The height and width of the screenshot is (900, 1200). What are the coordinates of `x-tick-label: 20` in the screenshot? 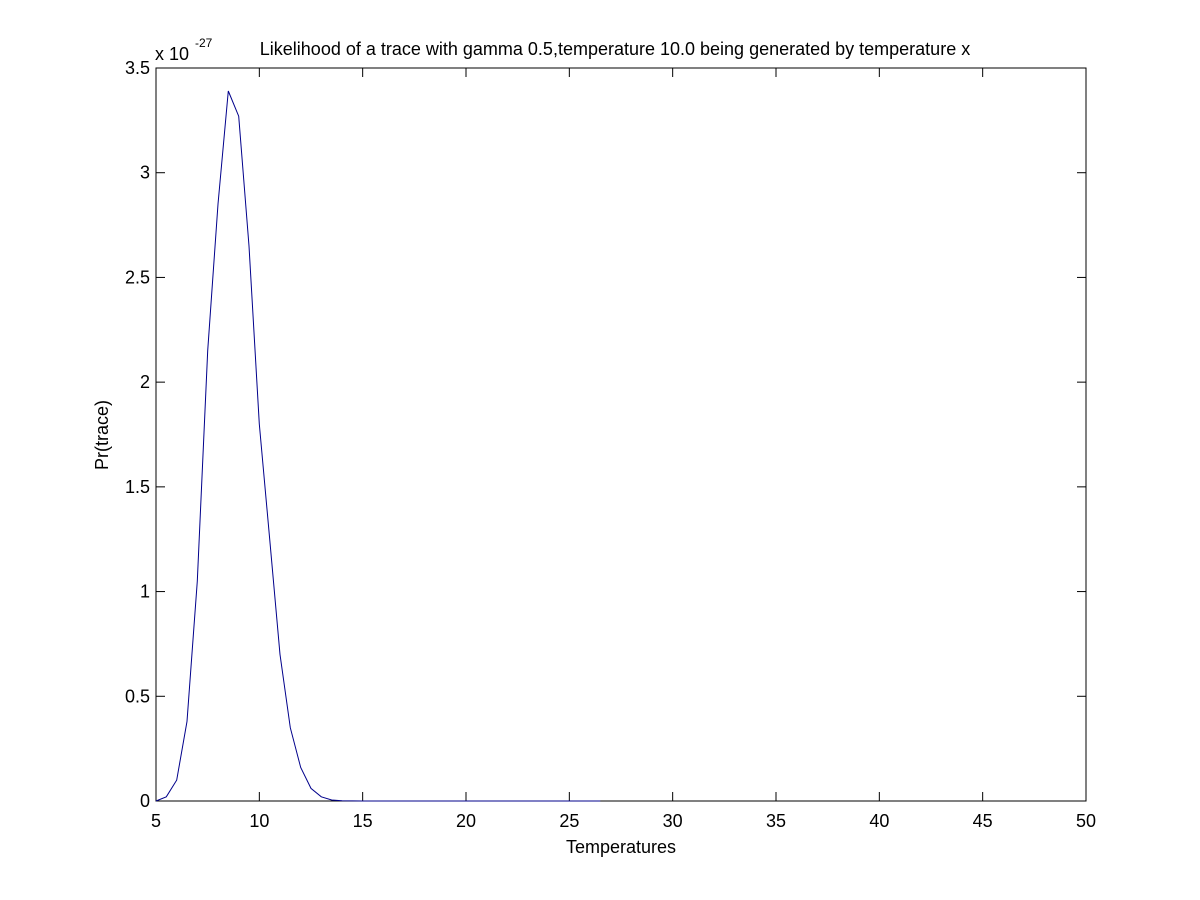 It's located at (466, 821).